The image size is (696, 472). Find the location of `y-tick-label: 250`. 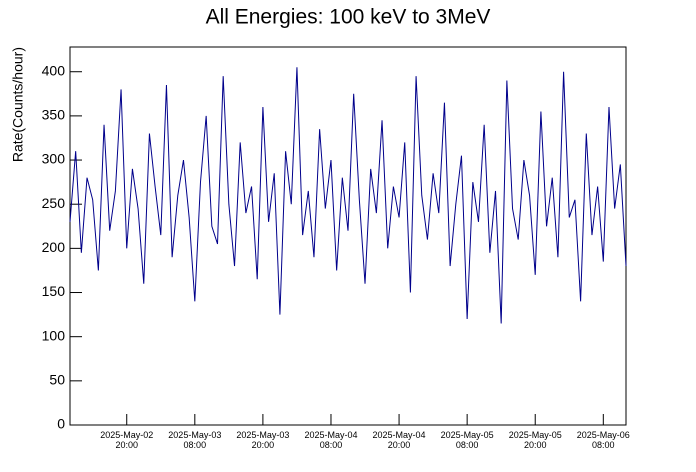

y-tick-label: 250 is located at coordinates (54, 203).